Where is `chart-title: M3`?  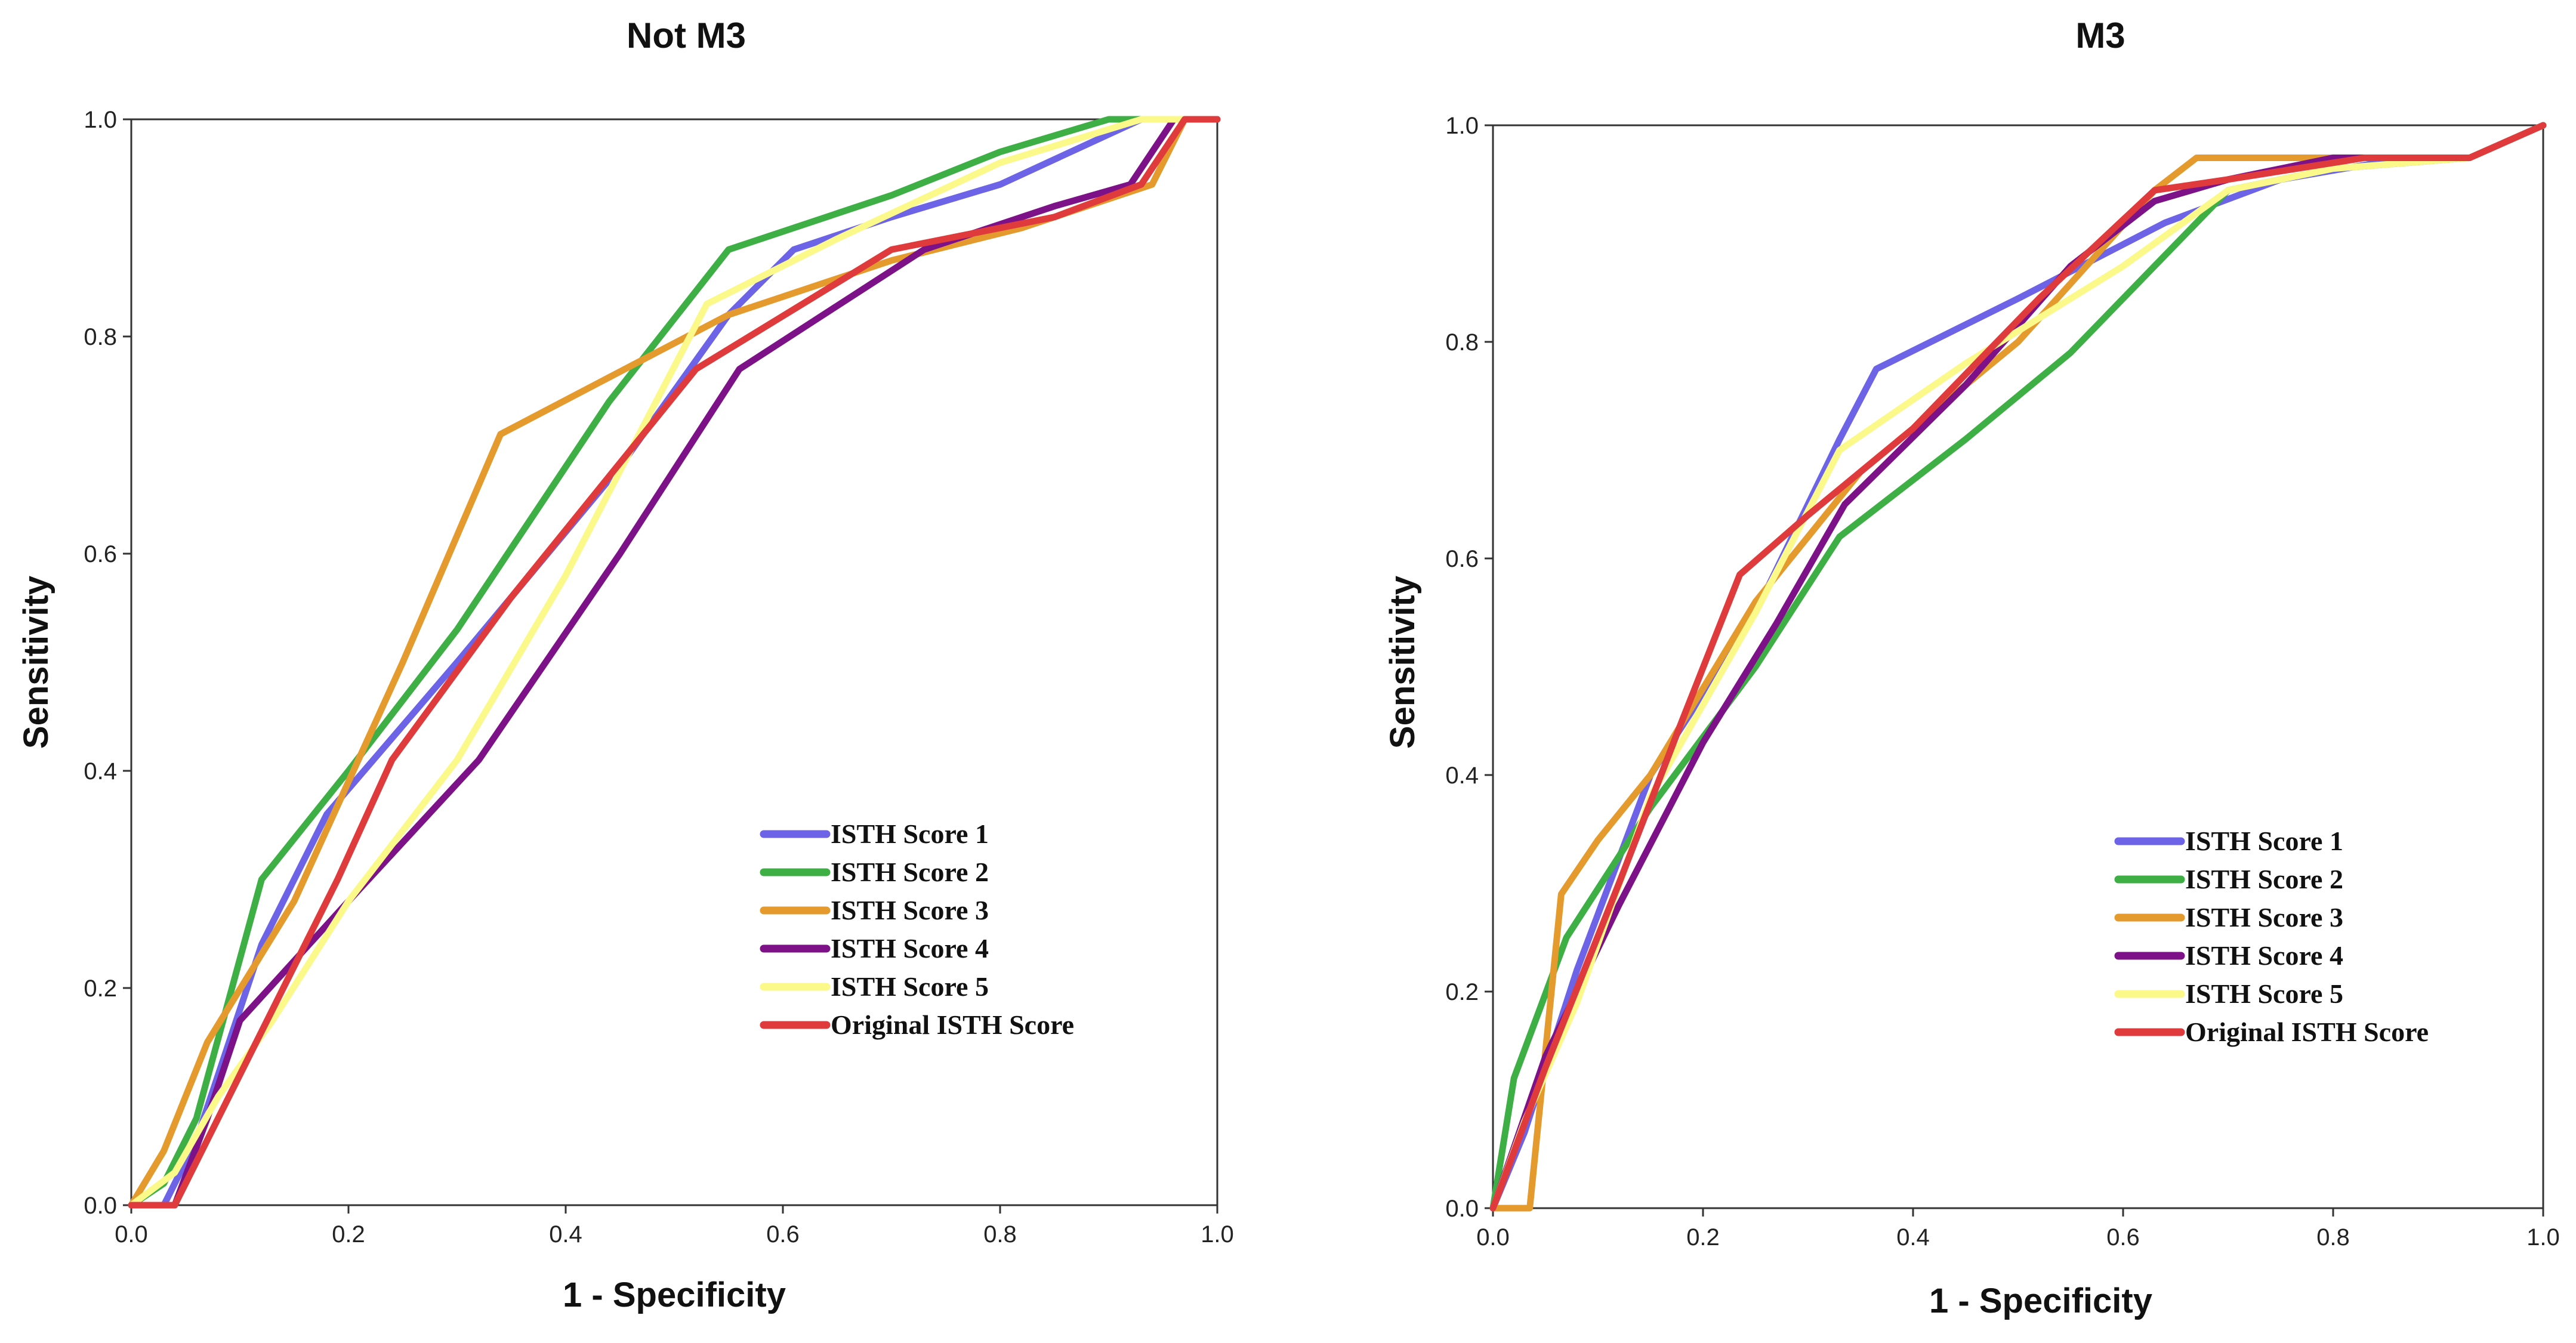 chart-title: M3 is located at coordinates (2100, 35).